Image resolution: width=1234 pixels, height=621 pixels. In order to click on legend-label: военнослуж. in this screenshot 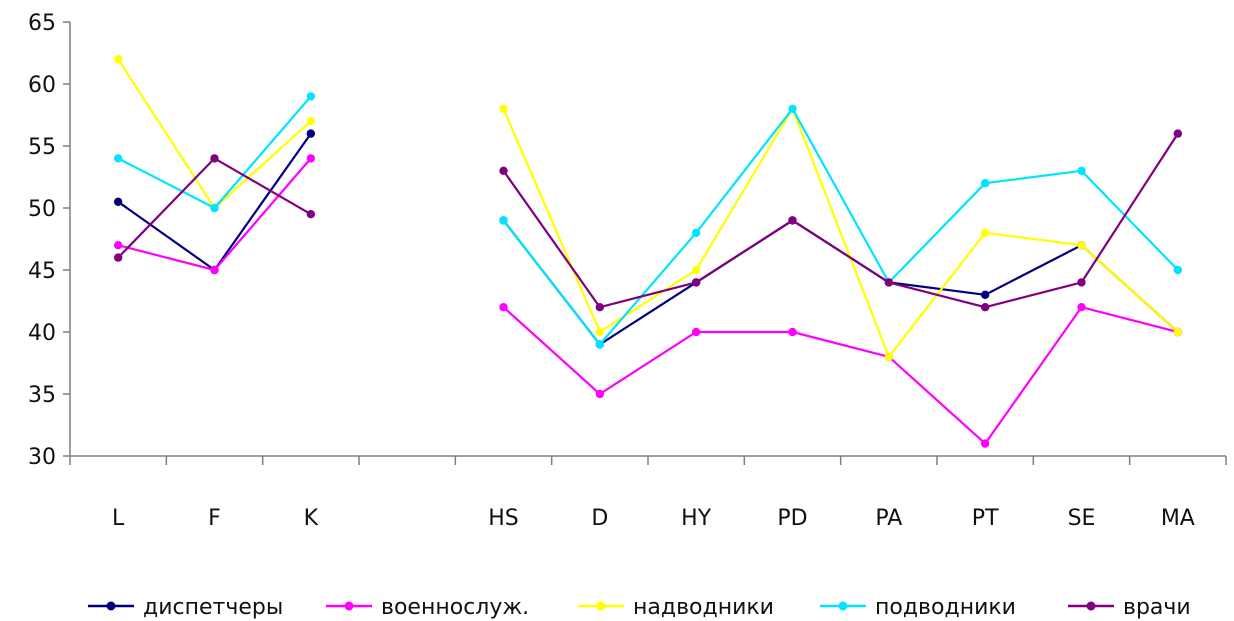, I will do `click(455, 607)`.